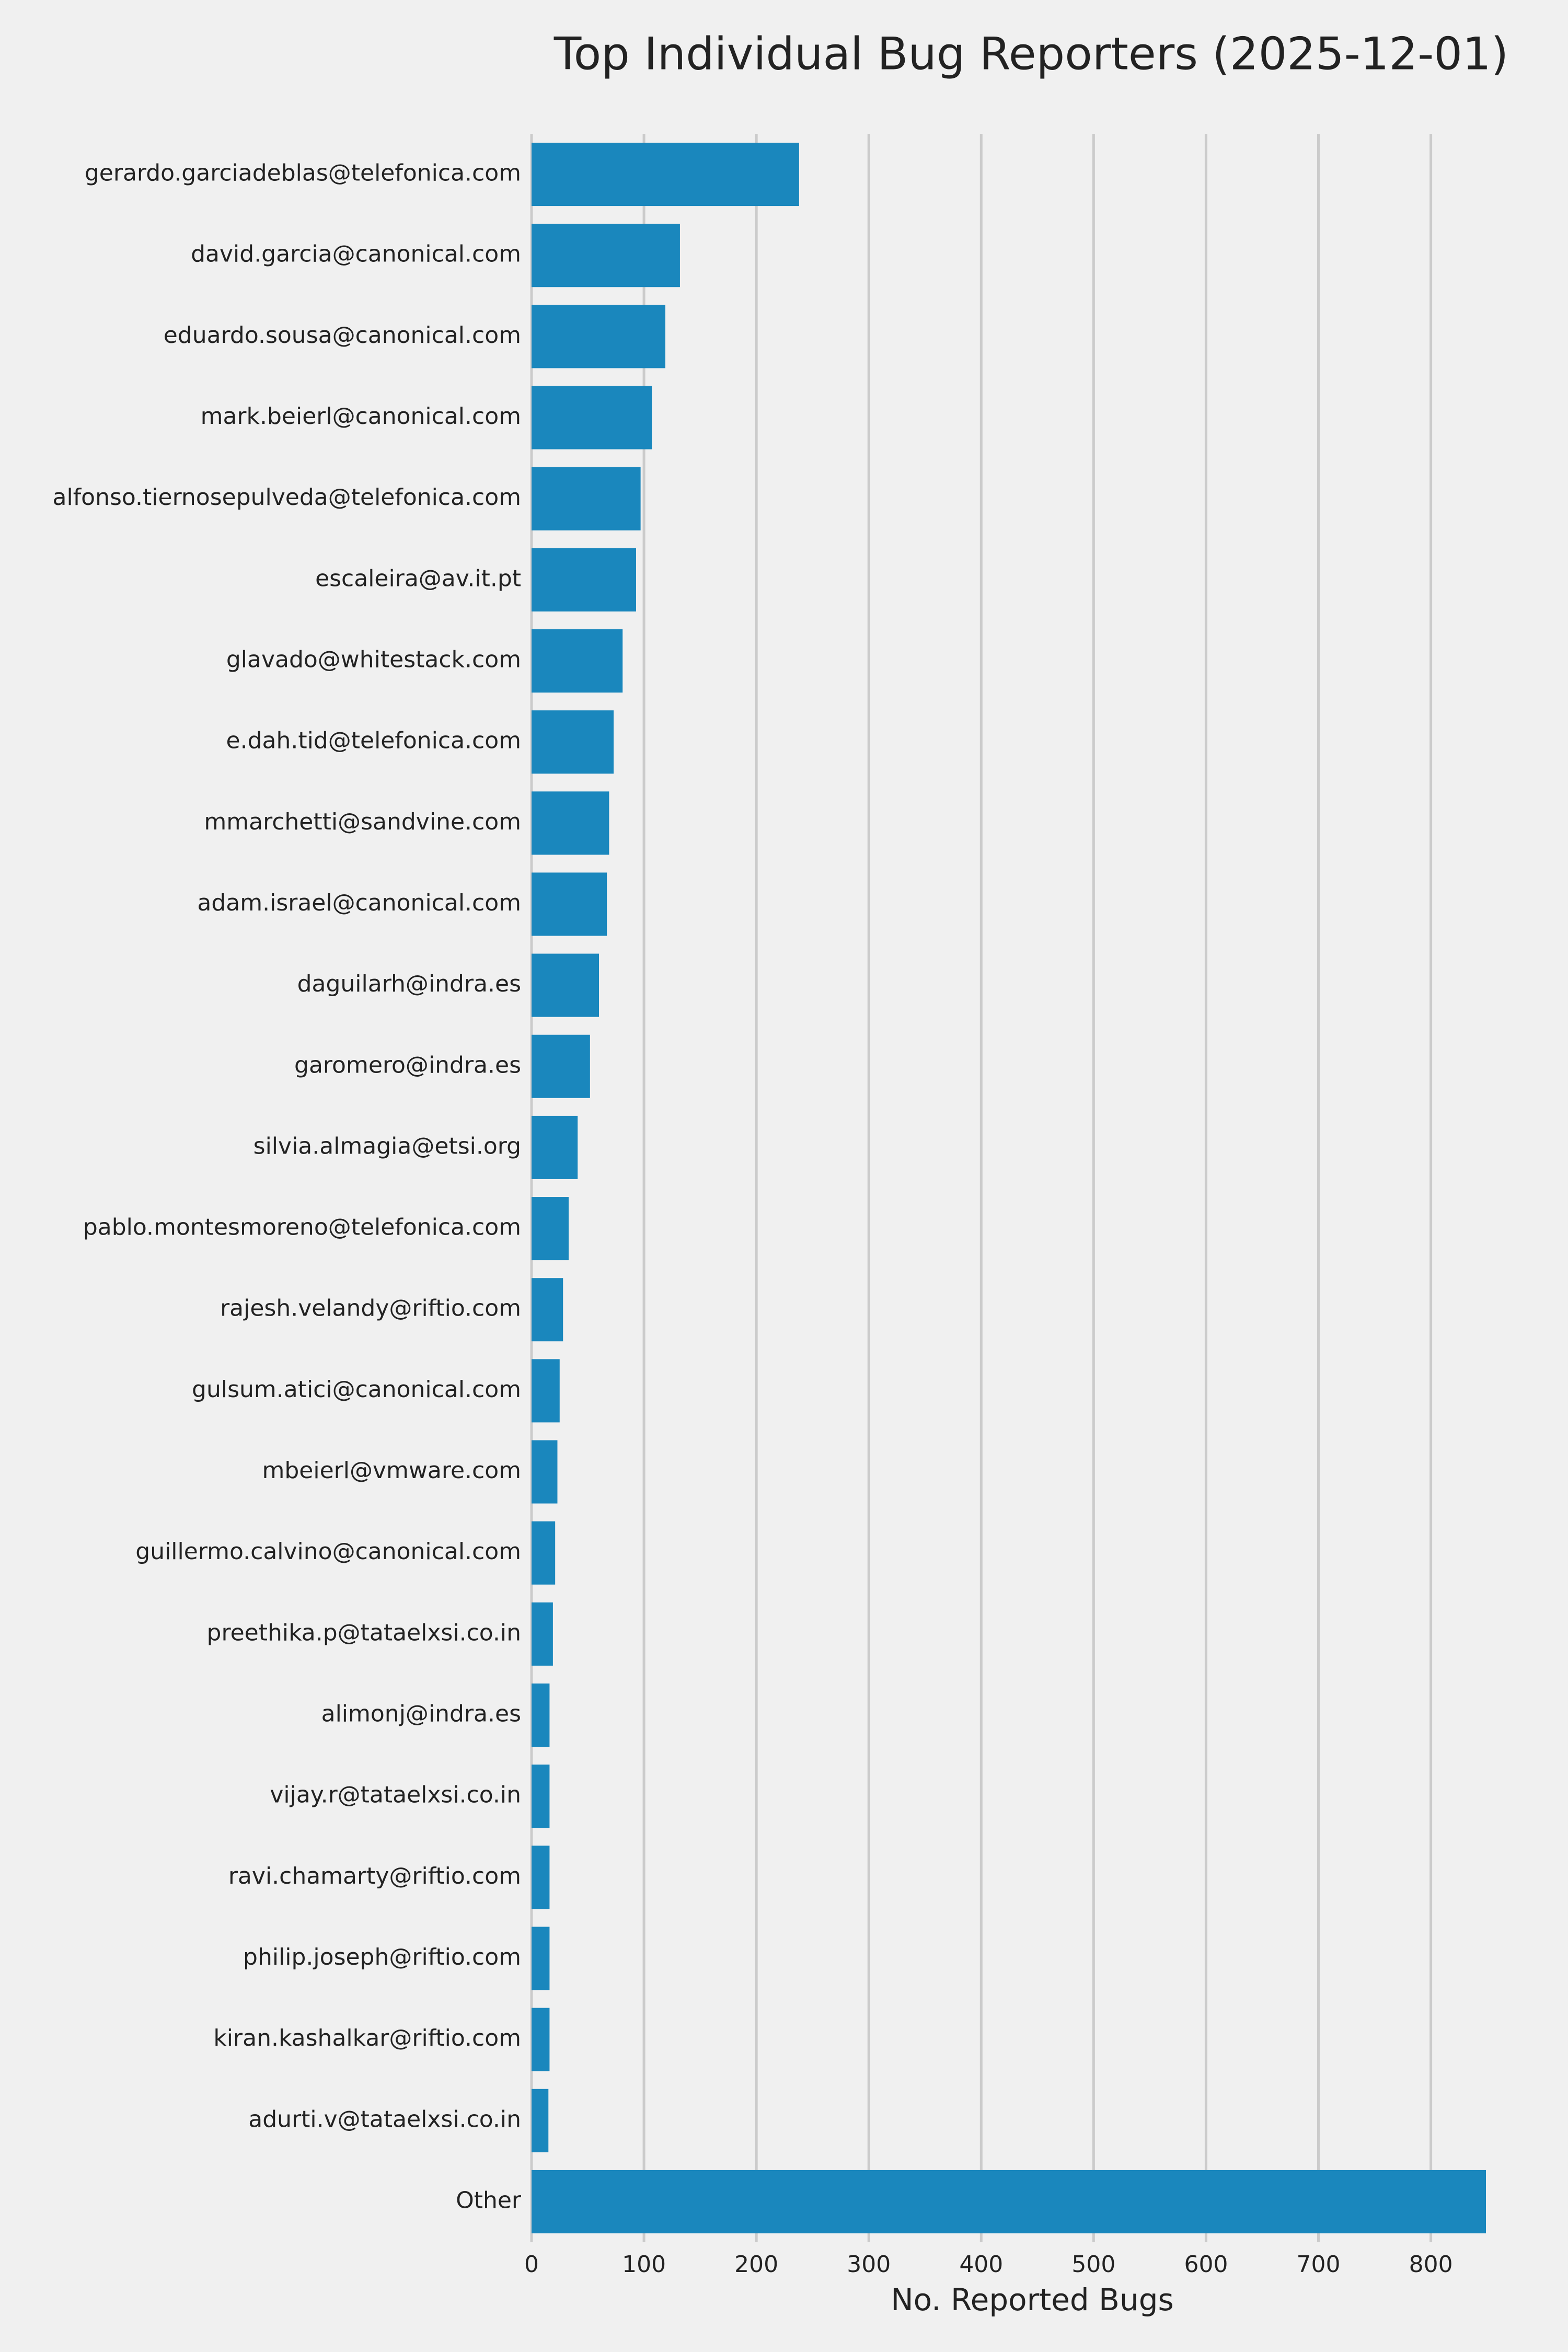  What do you see at coordinates (1093, 2264) in the screenshot?
I see `x-tick-label: 500` at bounding box center [1093, 2264].